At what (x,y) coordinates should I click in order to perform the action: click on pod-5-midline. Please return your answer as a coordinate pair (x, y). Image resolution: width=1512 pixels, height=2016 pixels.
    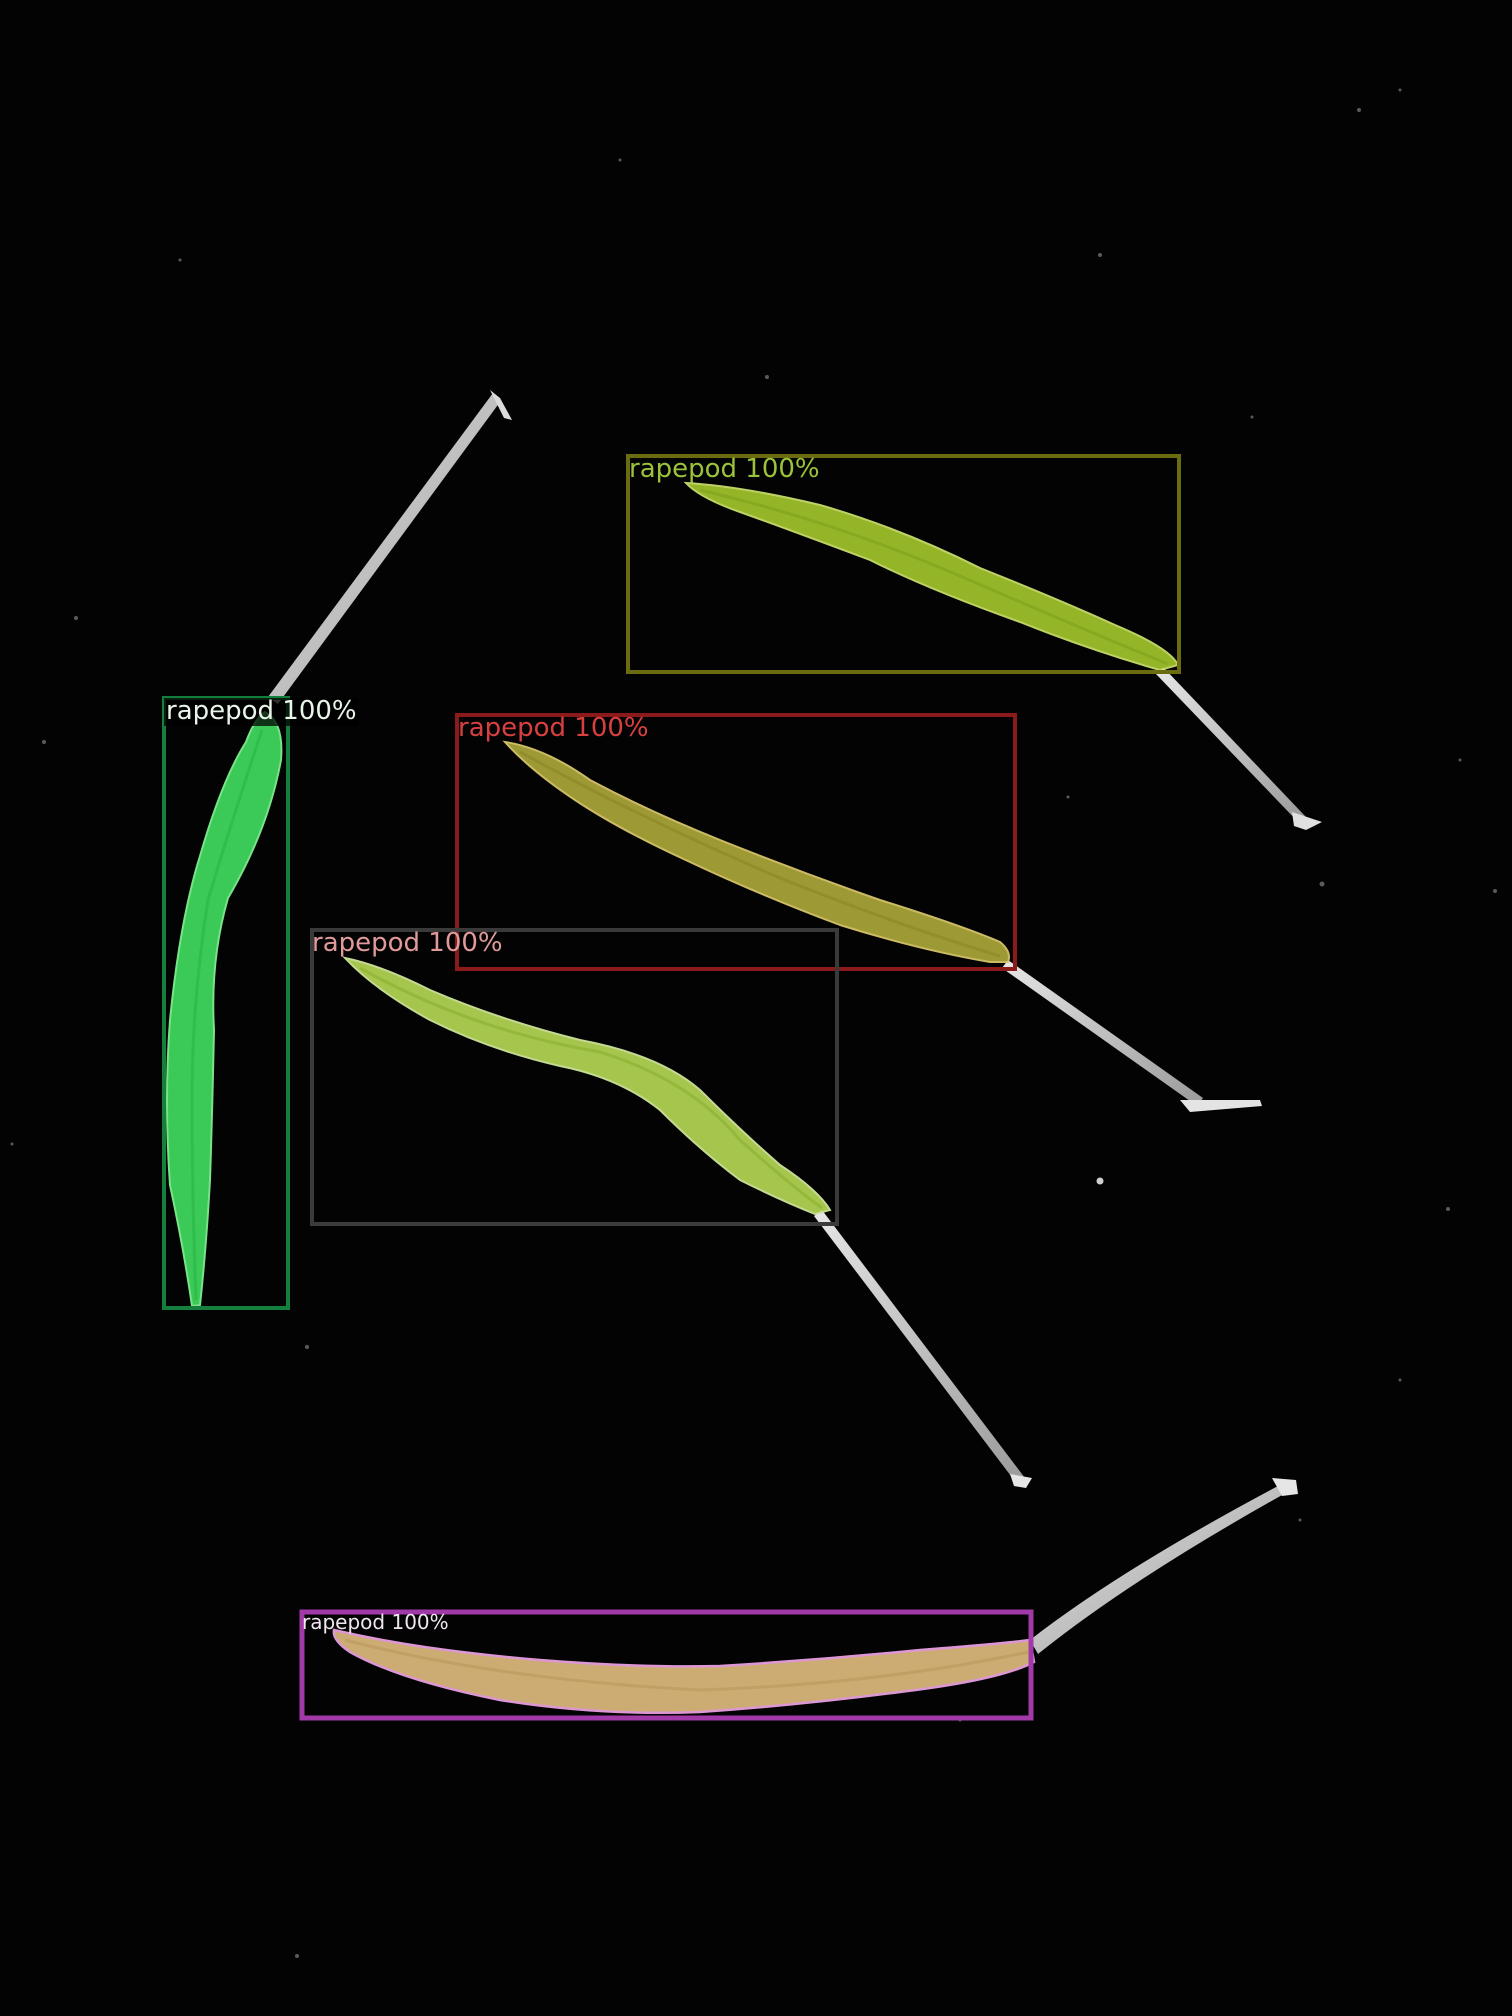
    Looking at the image, I should click on (686, 1665).